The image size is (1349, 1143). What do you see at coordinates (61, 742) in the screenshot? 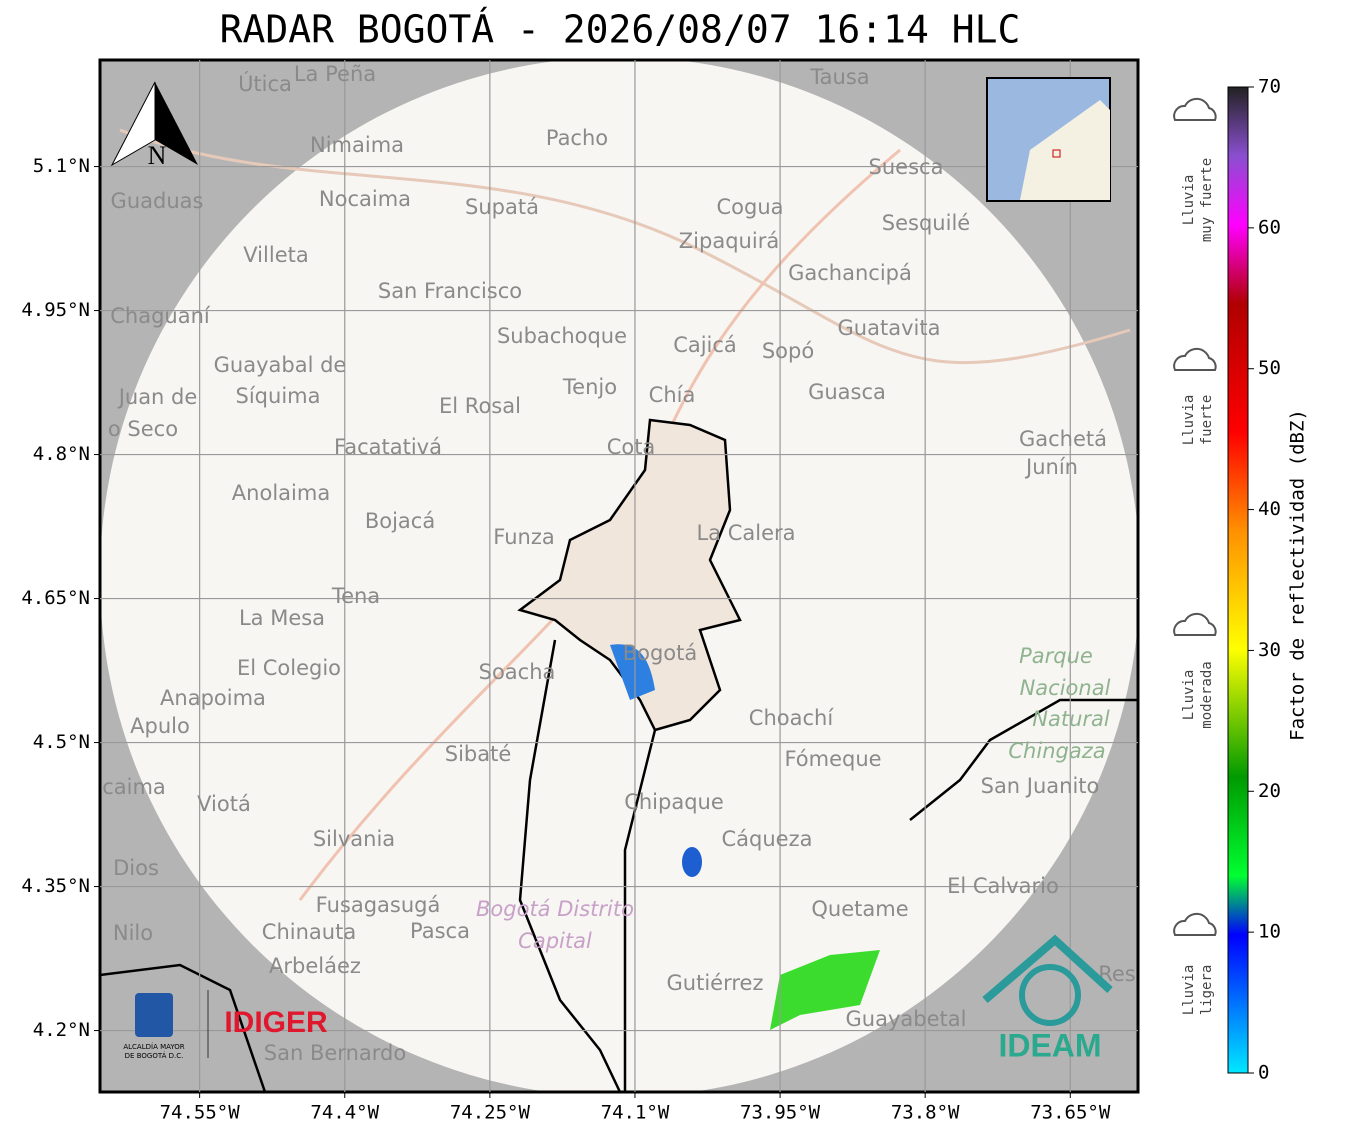
I see `y-tick-label: 4.5°N` at bounding box center [61, 742].